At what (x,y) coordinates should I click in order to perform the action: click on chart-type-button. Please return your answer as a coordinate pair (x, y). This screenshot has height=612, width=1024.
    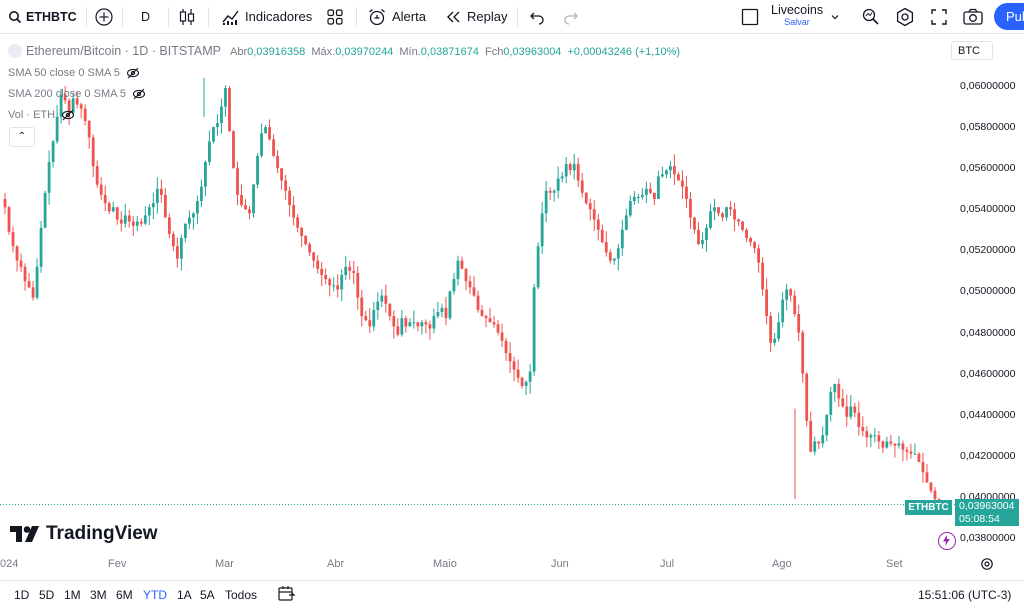
    Looking at the image, I should click on (187, 16).